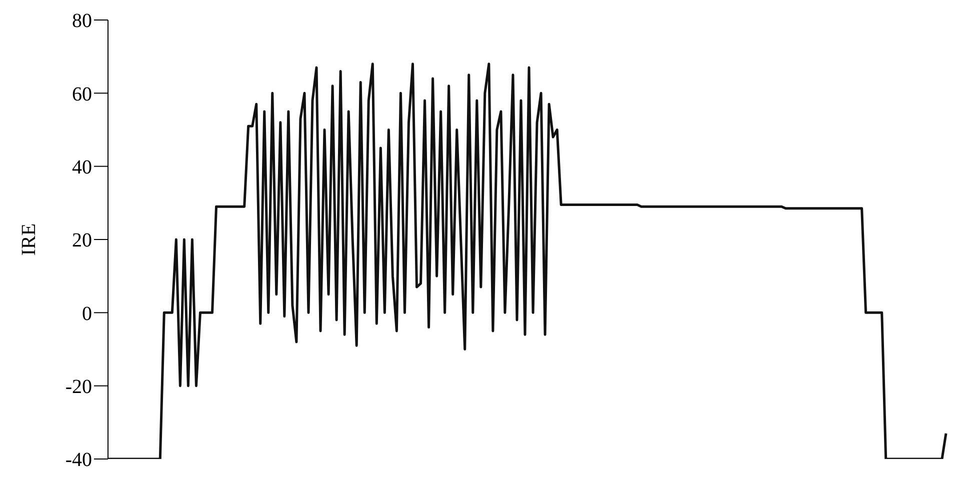 This screenshot has width=960, height=483. Describe the element at coordinates (78, 387) in the screenshot. I see `y-tick-label: -20` at that location.